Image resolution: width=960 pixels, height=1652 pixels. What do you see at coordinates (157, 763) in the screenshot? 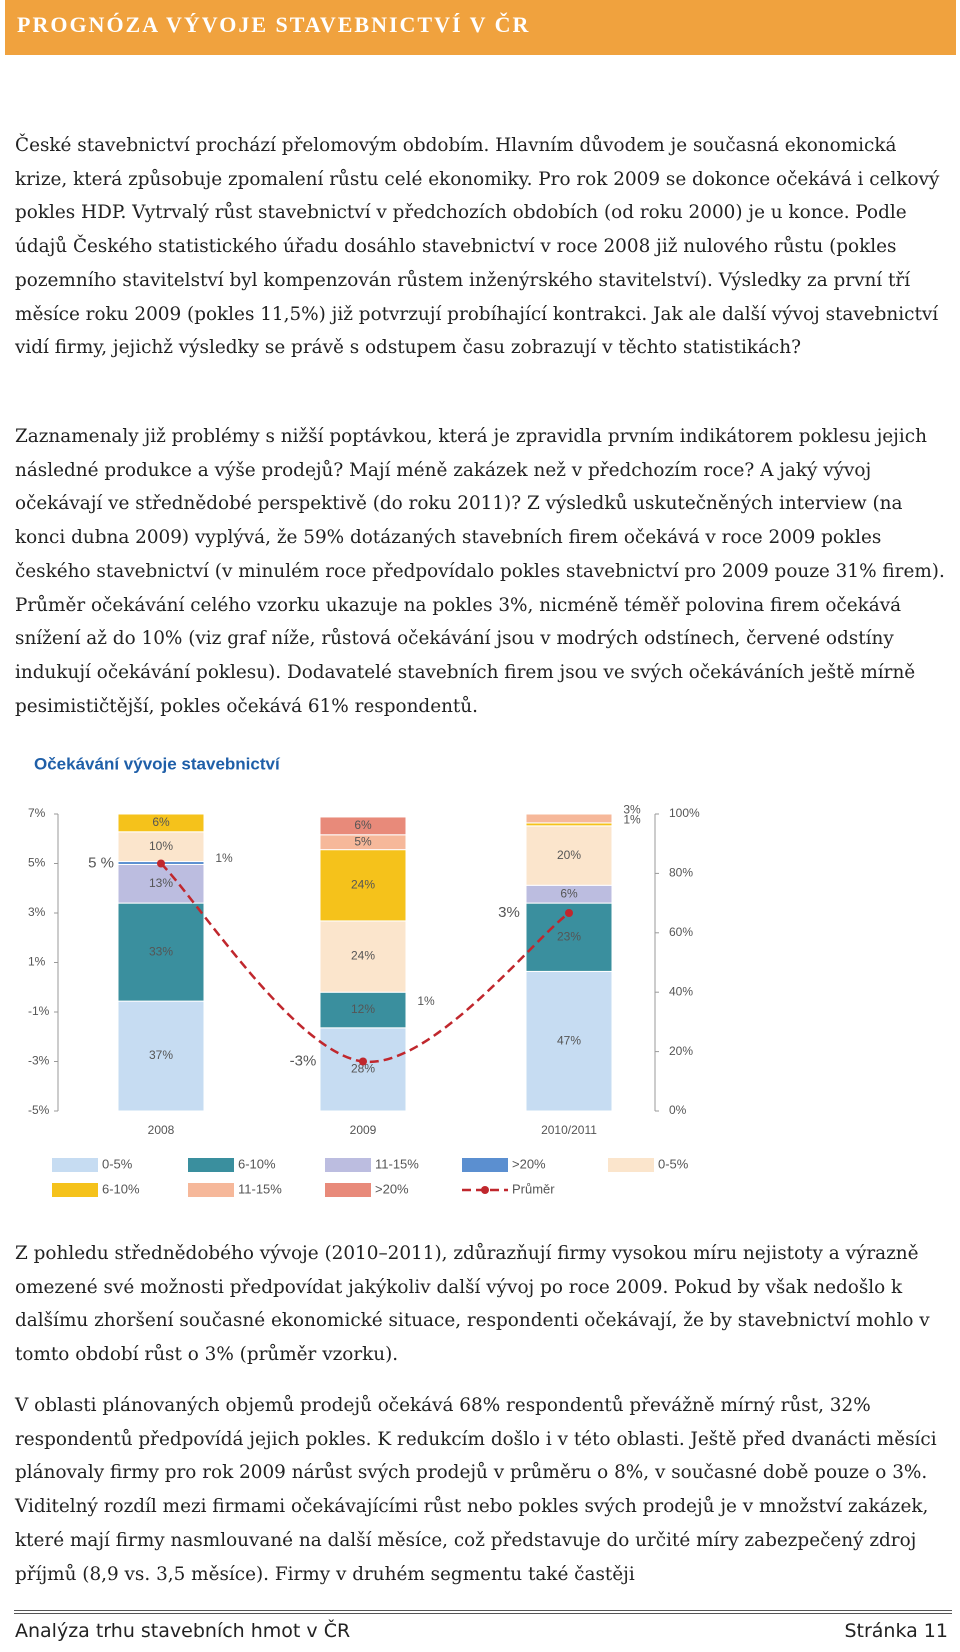
I see `chart-title: Očekávání vývoje stavebnictví` at bounding box center [157, 763].